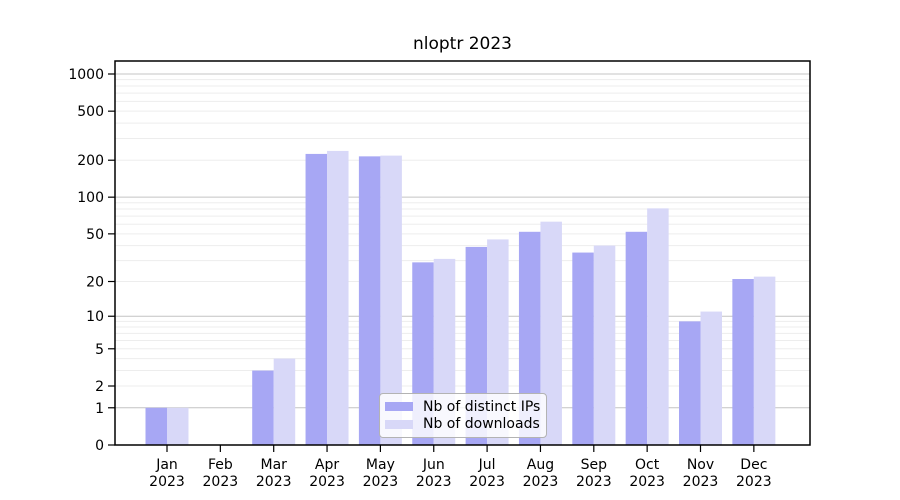 The width and height of the screenshot is (900, 500). What do you see at coordinates (743, 362) in the screenshot?
I see `bar-nb-of-distinct-ips-dec` at bounding box center [743, 362].